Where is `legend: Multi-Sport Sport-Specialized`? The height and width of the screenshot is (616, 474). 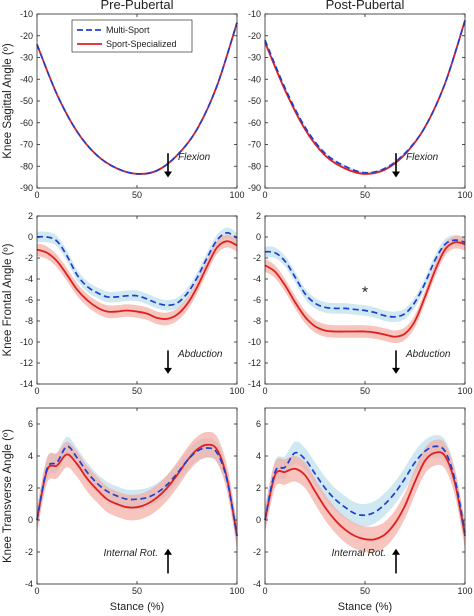 legend: Multi-Sport Sport-Specialized is located at coordinates (132, 36).